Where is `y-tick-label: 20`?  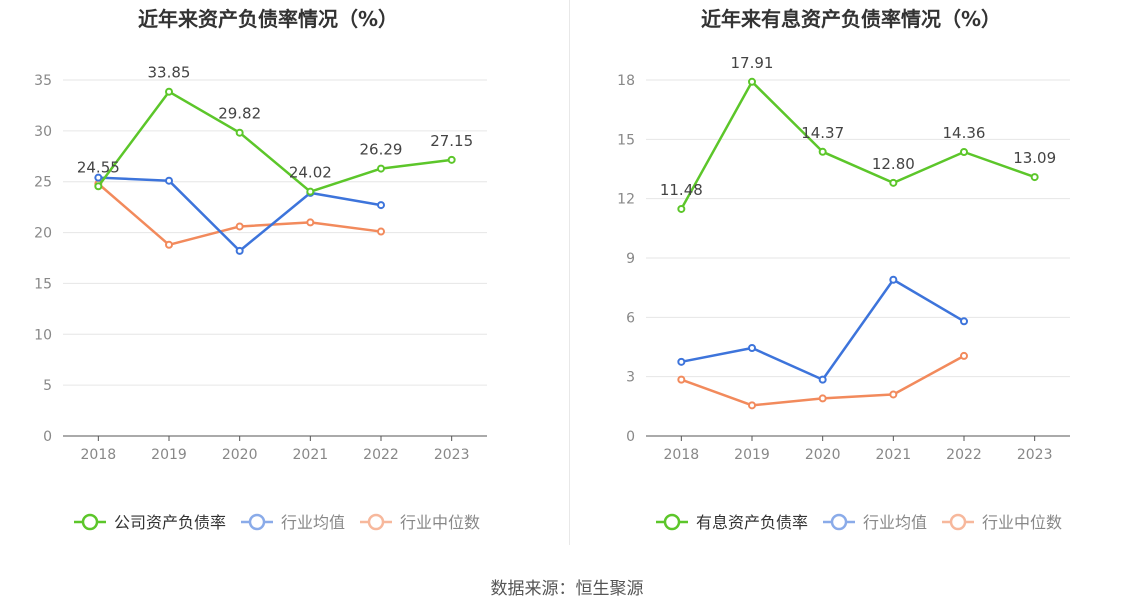
y-tick-label: 20 is located at coordinates (43, 234).